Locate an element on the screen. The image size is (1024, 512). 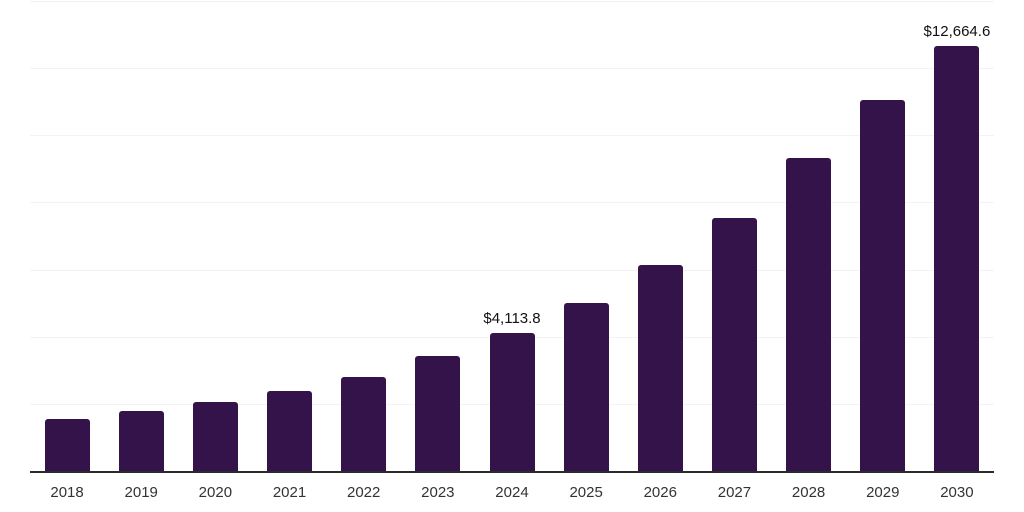
x-tick-label-2018: 2018 is located at coordinates (67, 492).